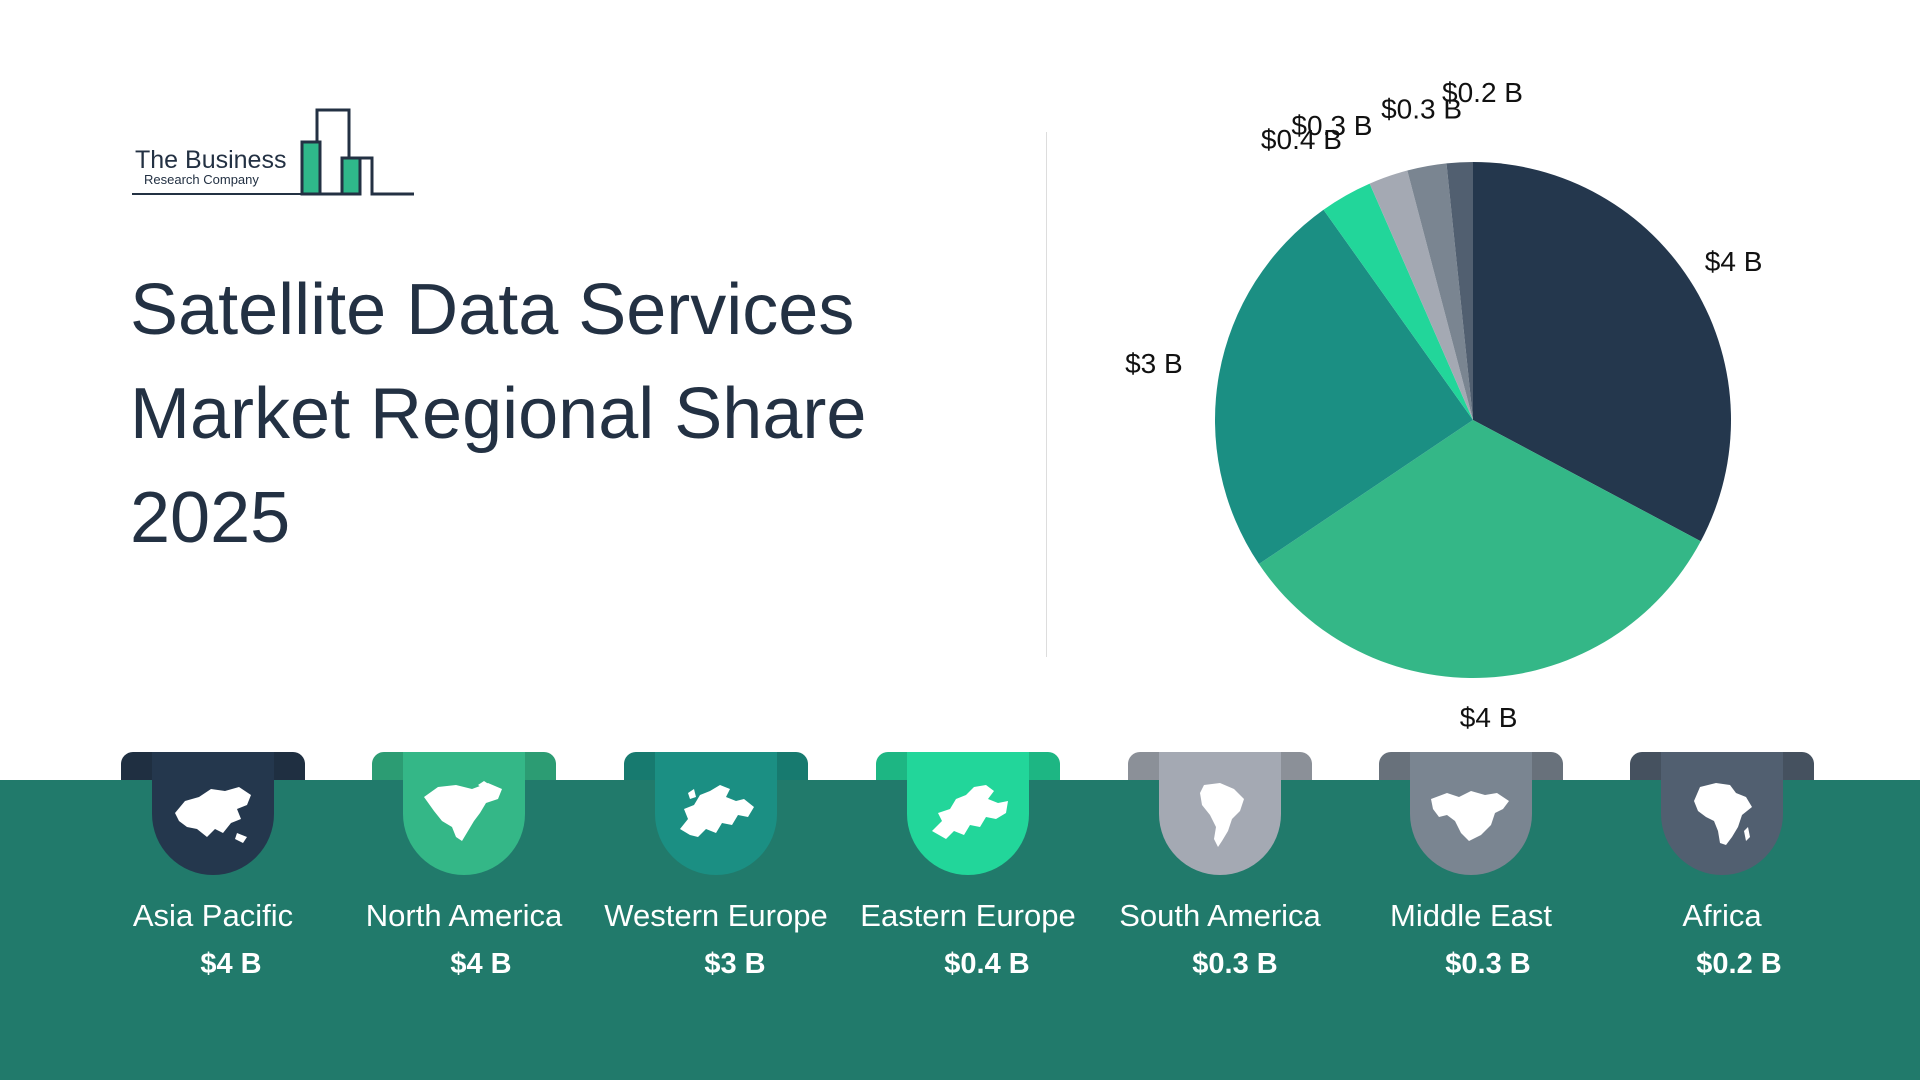 The image size is (1920, 1080). Describe the element at coordinates (211, 160) in the screenshot. I see `logo-line-1: The Business` at that location.